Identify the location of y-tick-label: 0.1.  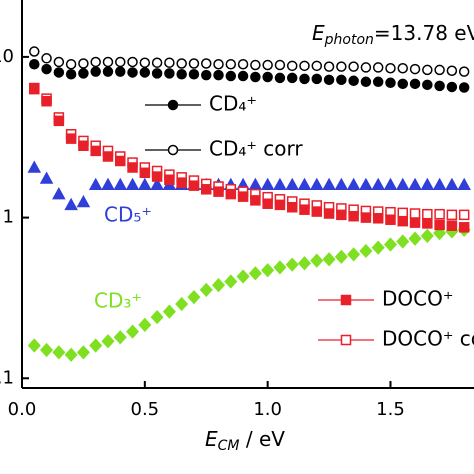
(7, 377).